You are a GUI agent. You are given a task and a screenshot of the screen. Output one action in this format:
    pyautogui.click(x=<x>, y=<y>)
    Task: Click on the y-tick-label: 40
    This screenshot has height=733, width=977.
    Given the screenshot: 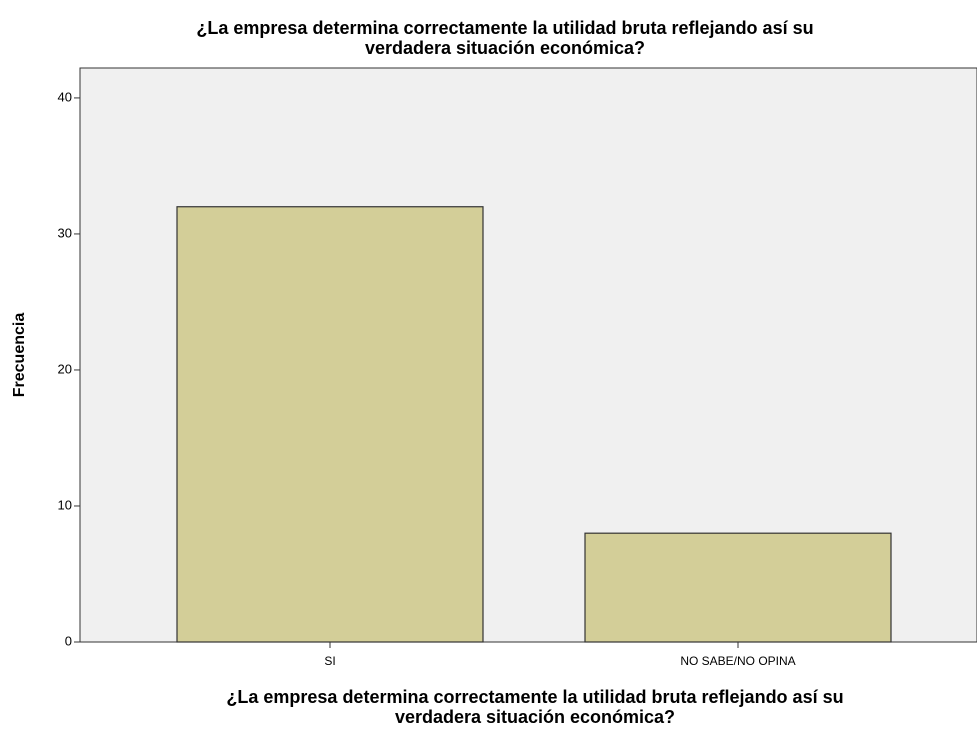 What is the action you would take?
    pyautogui.click(x=65, y=96)
    